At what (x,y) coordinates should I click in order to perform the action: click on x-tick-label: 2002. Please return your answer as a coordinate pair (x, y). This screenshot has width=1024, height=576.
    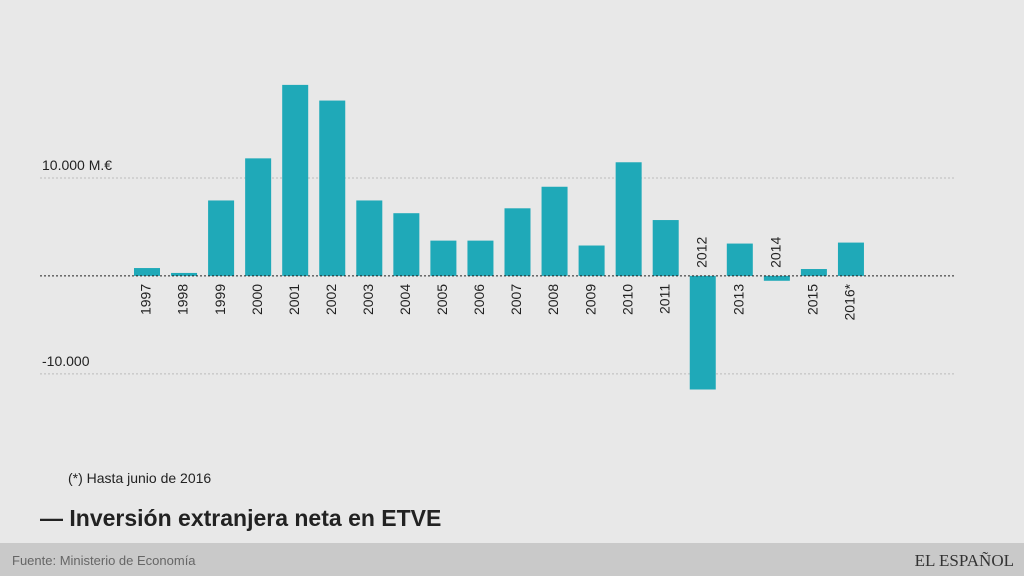
    Looking at the image, I should click on (331, 299).